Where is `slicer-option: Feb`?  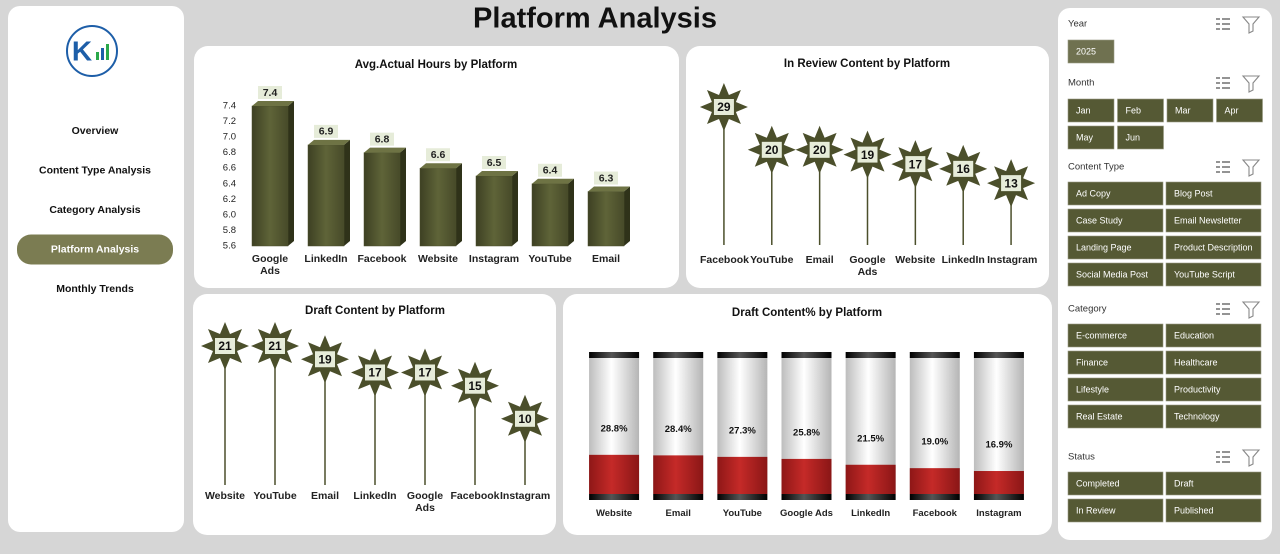 slicer-option: Feb is located at coordinates (1134, 110).